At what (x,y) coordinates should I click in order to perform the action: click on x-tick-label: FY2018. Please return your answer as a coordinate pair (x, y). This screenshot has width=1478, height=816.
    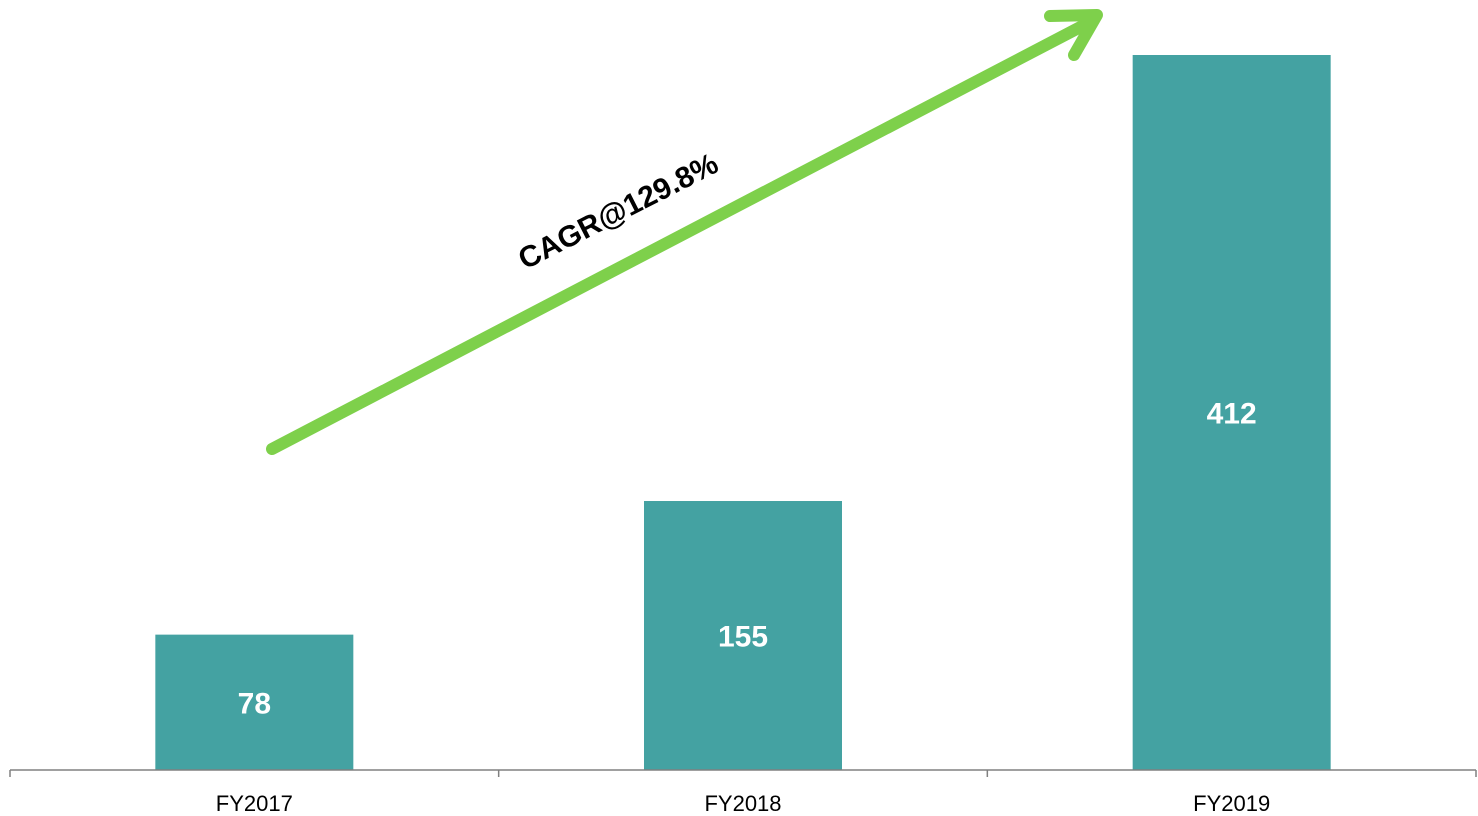
    Looking at the image, I should click on (742, 803).